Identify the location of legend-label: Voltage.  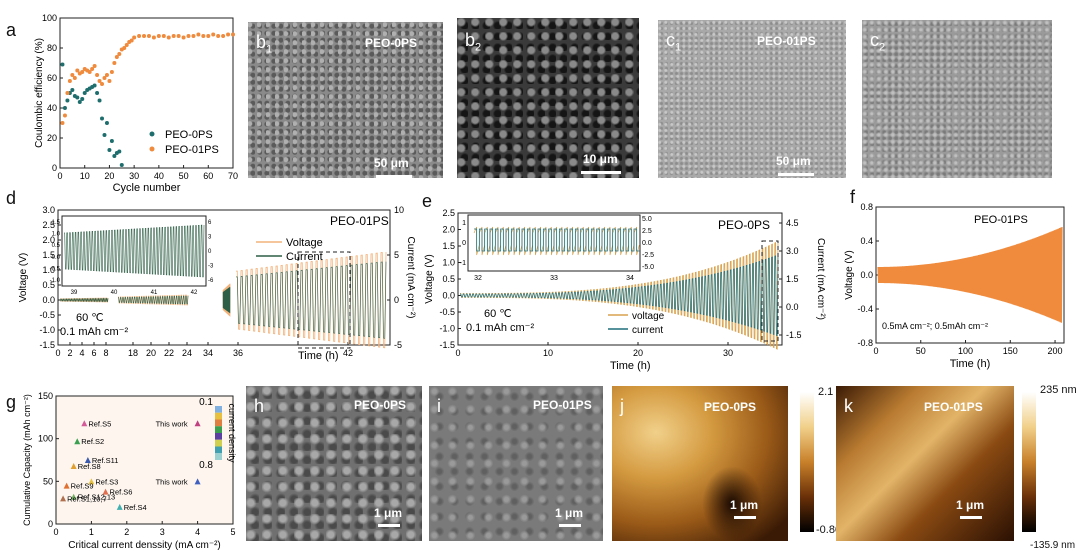
(304, 243).